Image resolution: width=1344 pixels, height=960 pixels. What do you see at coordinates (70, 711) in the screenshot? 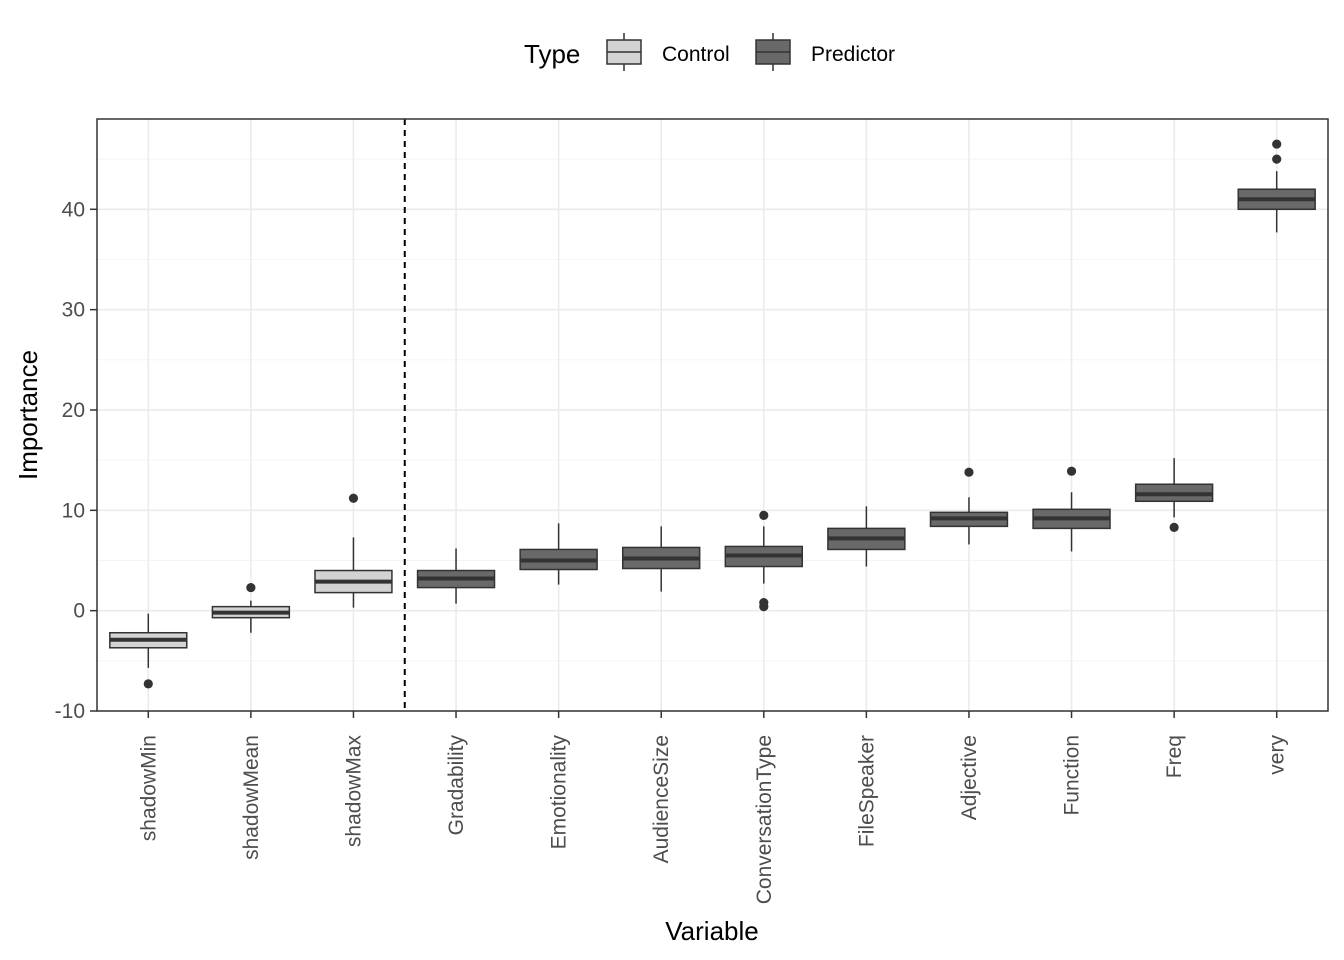
I see `y-tick-label: -10` at bounding box center [70, 711].